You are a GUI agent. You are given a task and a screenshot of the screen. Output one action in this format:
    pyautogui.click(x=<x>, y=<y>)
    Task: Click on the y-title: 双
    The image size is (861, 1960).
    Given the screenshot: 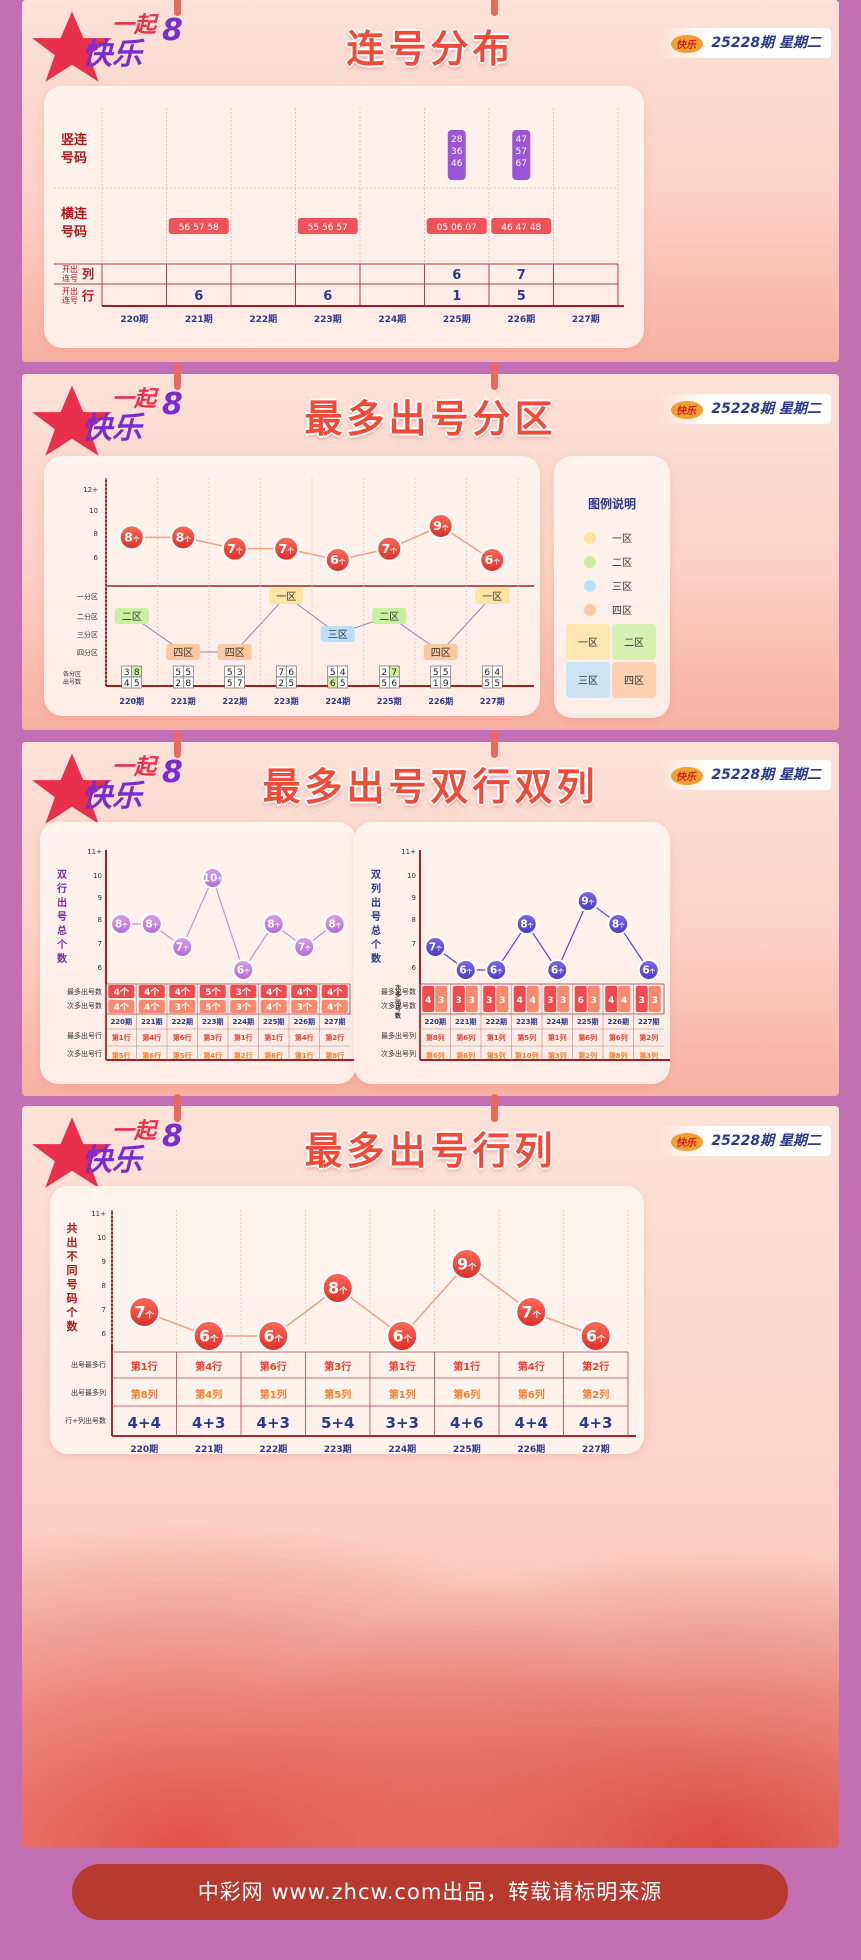 What is the action you would take?
    pyautogui.click(x=376, y=875)
    